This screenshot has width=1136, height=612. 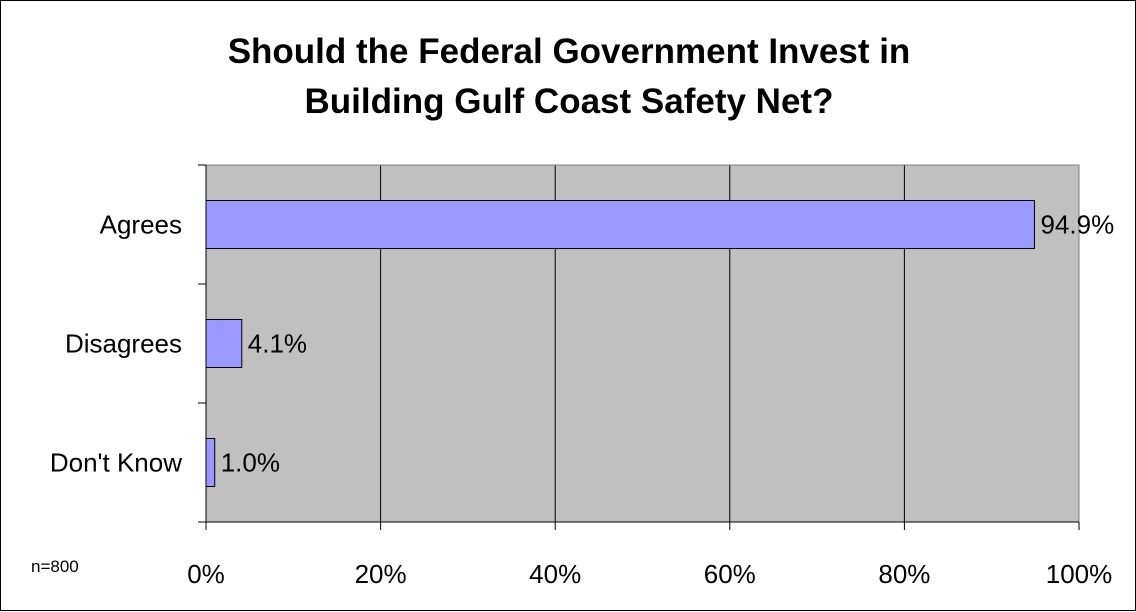 I want to click on category-label: Agrees, so click(x=141, y=225).